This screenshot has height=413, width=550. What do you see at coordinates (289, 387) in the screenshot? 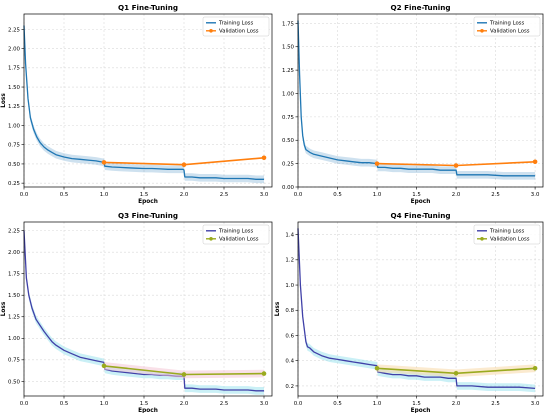
I see `y-tick-label: 0.2` at bounding box center [289, 387].